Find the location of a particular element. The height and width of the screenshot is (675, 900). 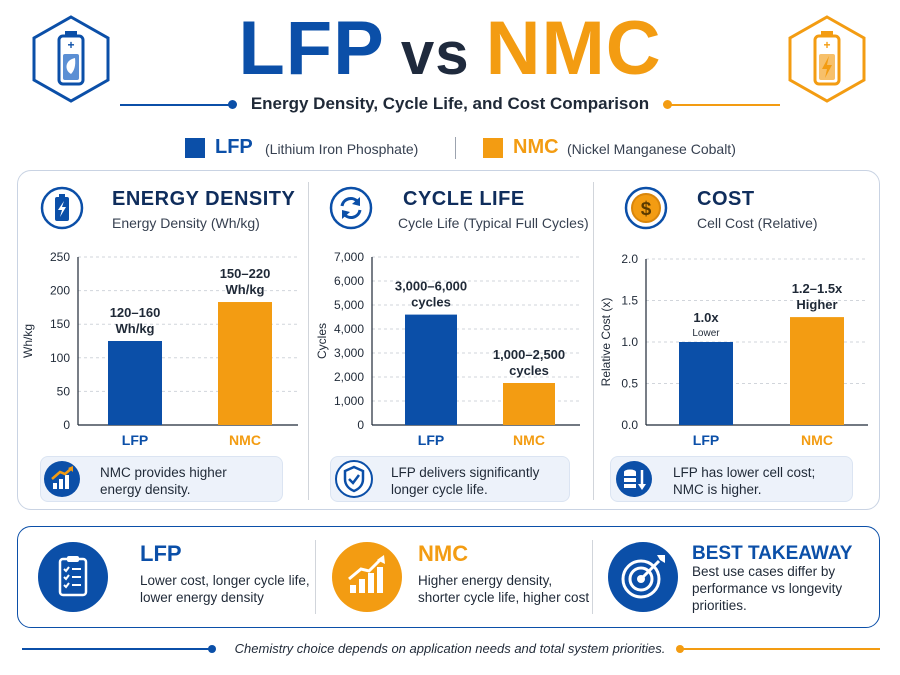

lfp-battery-leaf-icon: + is located at coordinates (71, 59).